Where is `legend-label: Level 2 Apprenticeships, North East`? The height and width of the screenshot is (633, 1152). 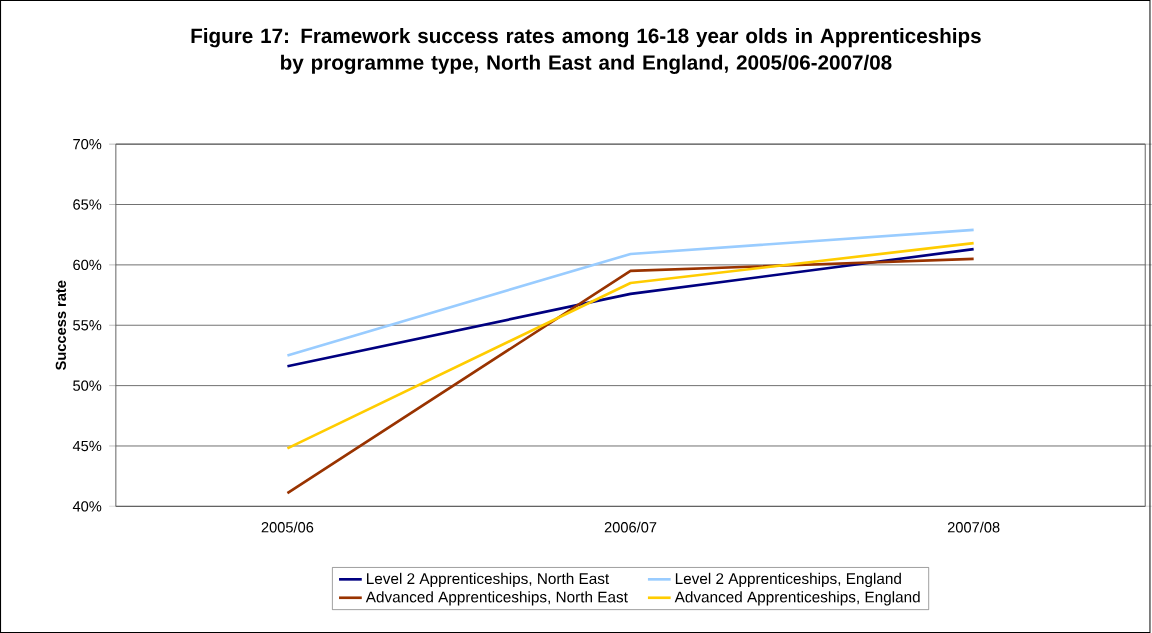 legend-label: Level 2 Apprenticeships, North East is located at coordinates (488, 579).